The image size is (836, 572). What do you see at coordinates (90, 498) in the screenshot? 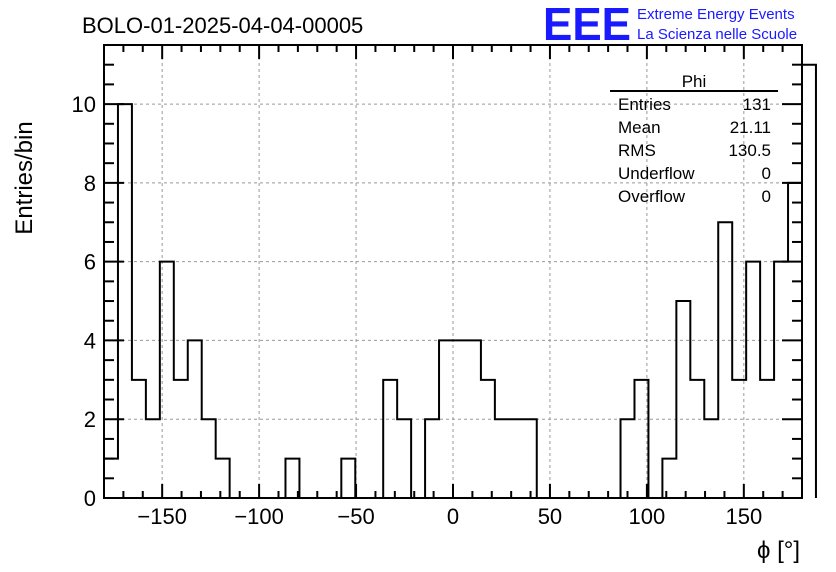
I see `y-tick-label: 0` at bounding box center [90, 498].